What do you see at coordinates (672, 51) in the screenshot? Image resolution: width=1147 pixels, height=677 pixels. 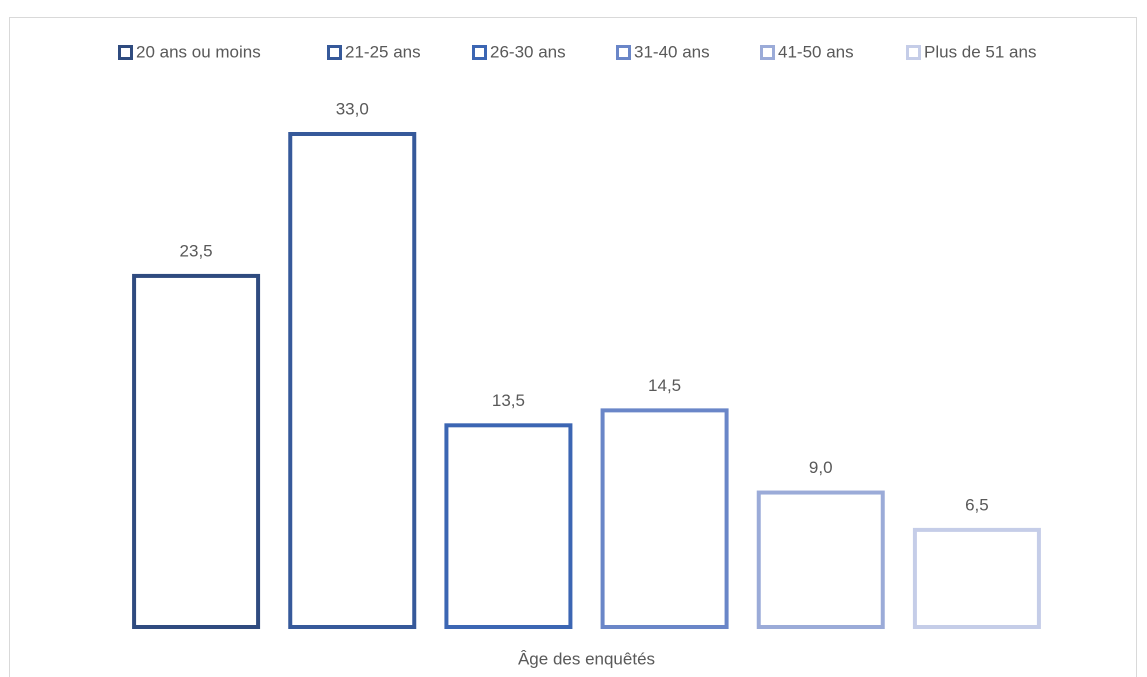 I see `legend-label: 31-40 ans` at bounding box center [672, 51].